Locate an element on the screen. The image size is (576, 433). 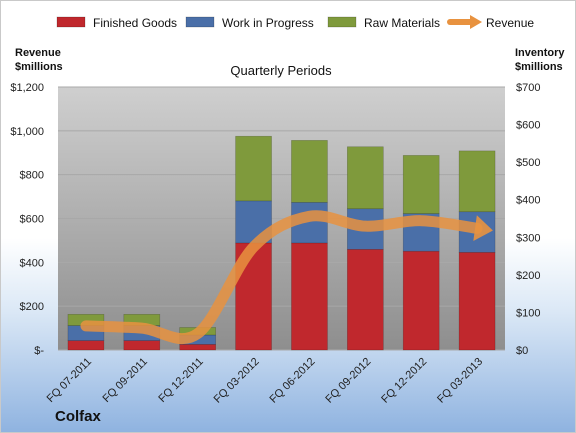
brand-label: Colfax is located at coordinates (78, 416).